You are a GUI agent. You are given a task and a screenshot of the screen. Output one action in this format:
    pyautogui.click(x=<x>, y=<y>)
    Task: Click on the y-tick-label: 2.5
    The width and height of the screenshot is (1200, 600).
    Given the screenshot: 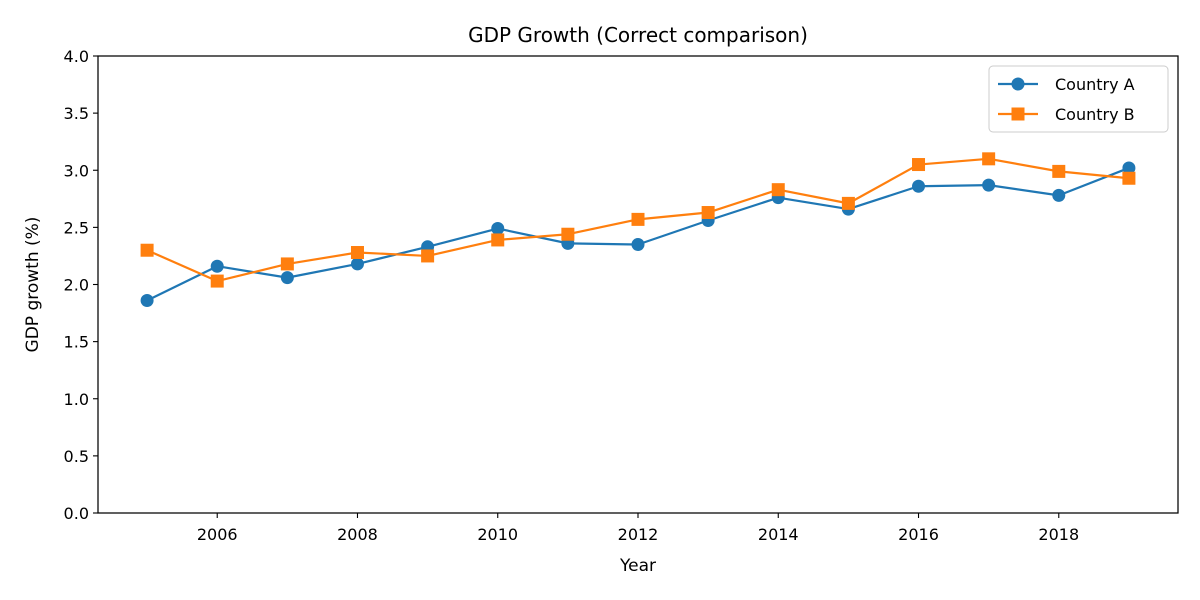 What is the action you would take?
    pyautogui.click(x=76, y=227)
    